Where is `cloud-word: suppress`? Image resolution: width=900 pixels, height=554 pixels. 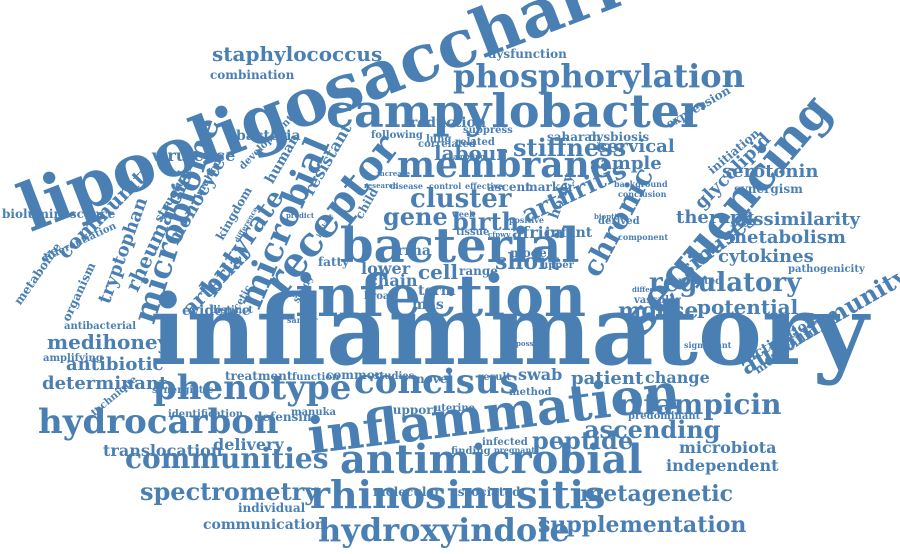
cloud-word: suppress is located at coordinates (488, 130).